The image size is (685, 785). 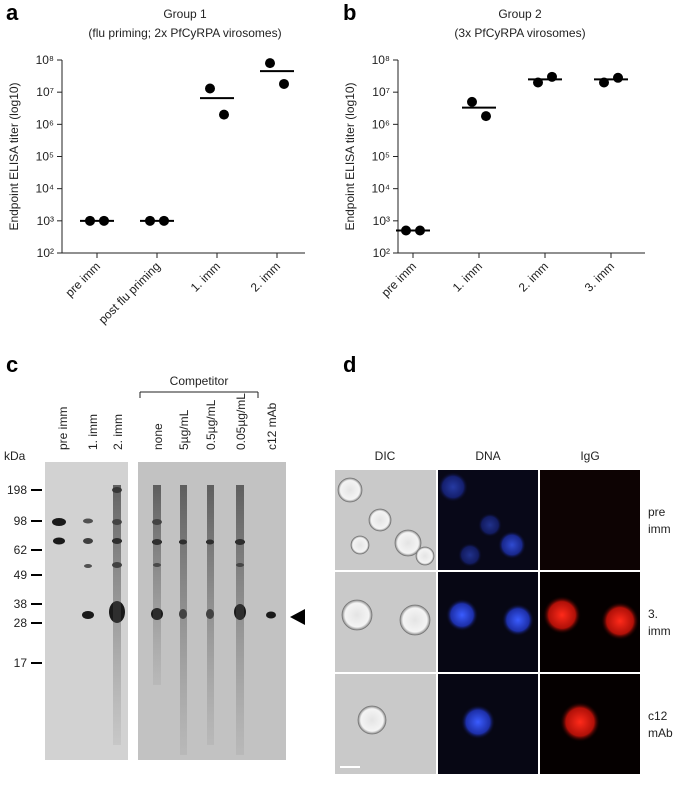 I want to click on unit-label: kDa, so click(x=15, y=456).